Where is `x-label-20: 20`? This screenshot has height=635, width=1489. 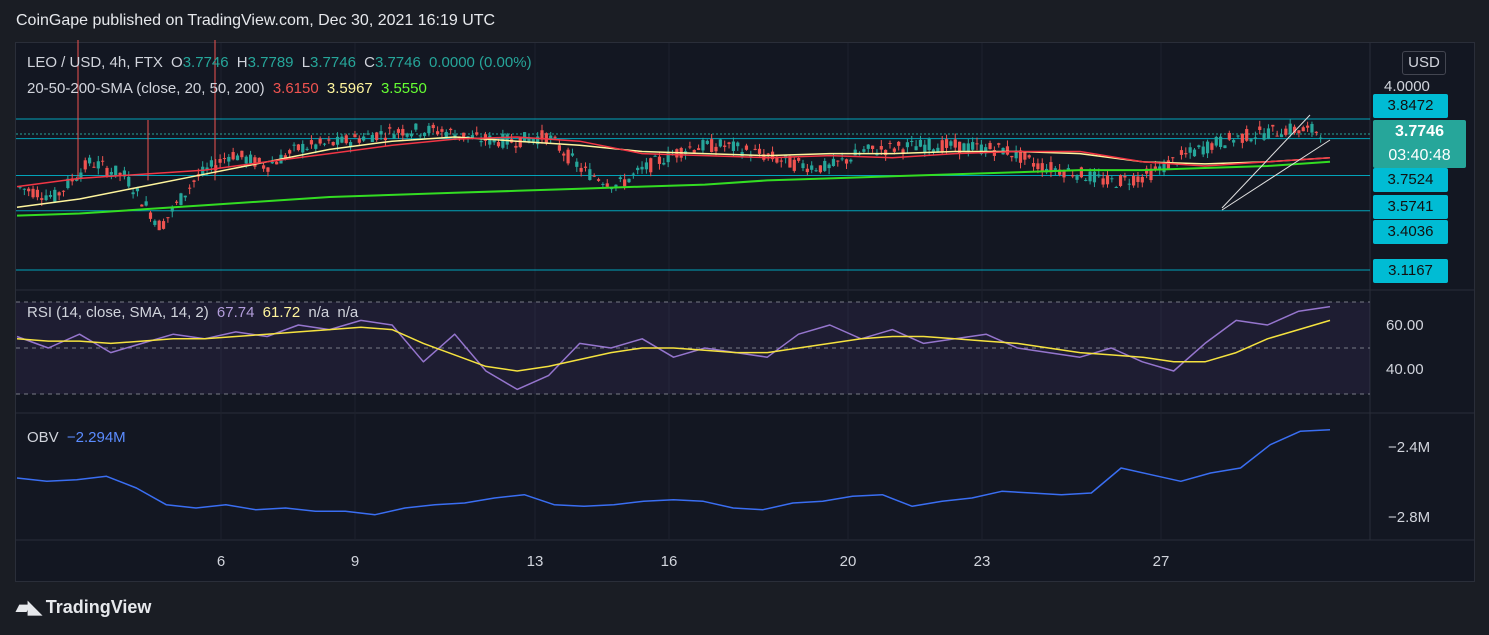 x-label-20: 20 is located at coordinates (848, 561).